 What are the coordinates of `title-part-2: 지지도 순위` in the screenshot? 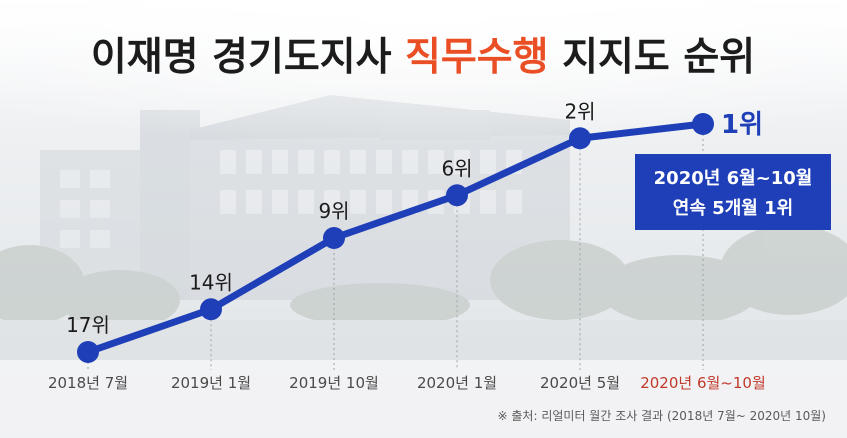 It's located at (652, 57).